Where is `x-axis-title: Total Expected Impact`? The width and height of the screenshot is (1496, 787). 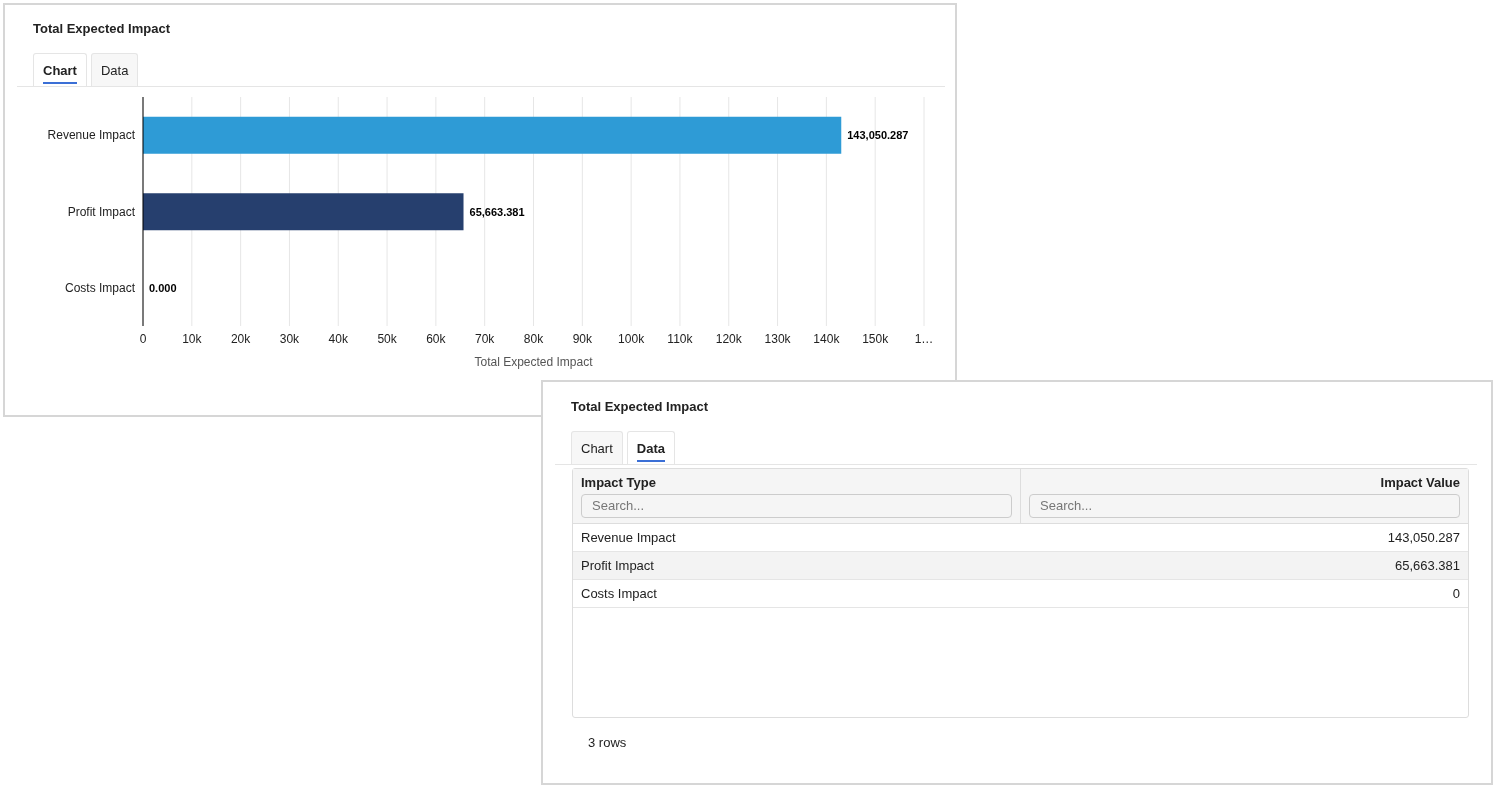 x-axis-title: Total Expected Impact is located at coordinates (534, 362).